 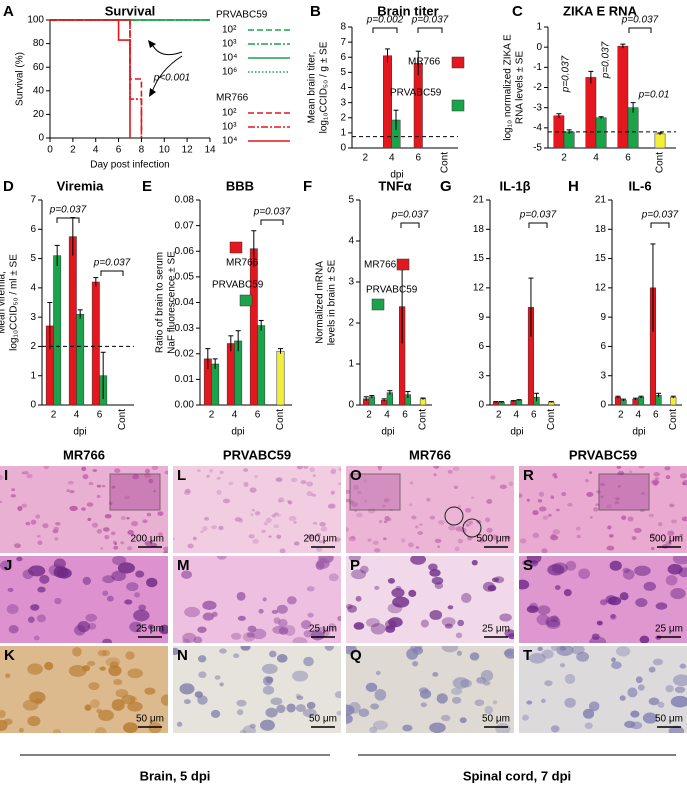 I want to click on panel-letter: E, so click(x=147, y=186).